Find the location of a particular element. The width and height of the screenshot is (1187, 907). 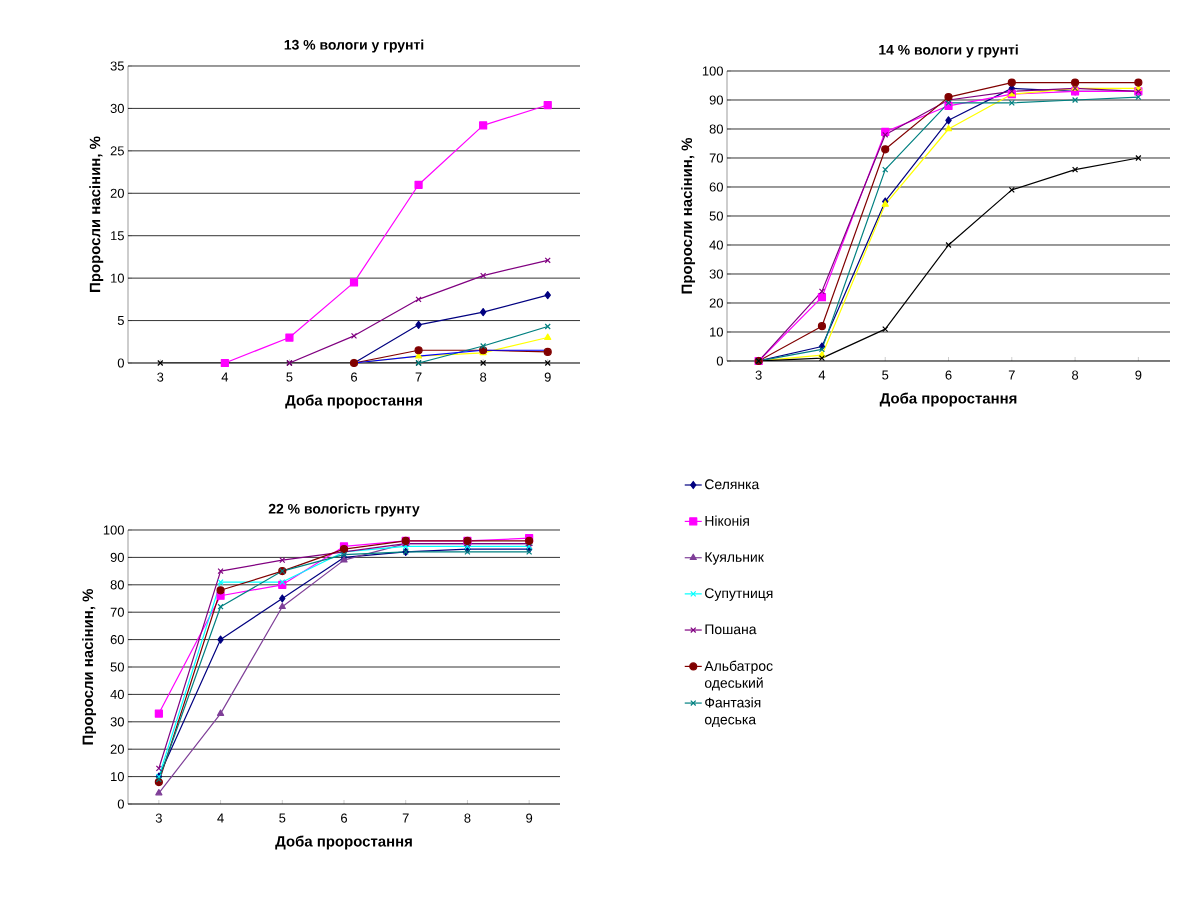

y-tick-label: 15 is located at coordinates (117, 236).